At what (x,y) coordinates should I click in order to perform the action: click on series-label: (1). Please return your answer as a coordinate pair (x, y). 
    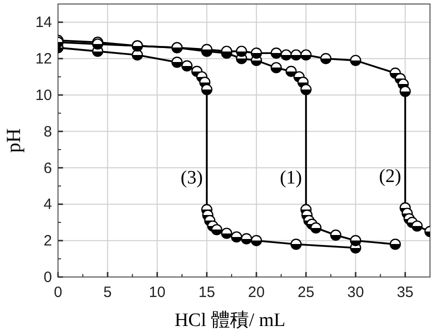
    Looking at the image, I should click on (291, 178).